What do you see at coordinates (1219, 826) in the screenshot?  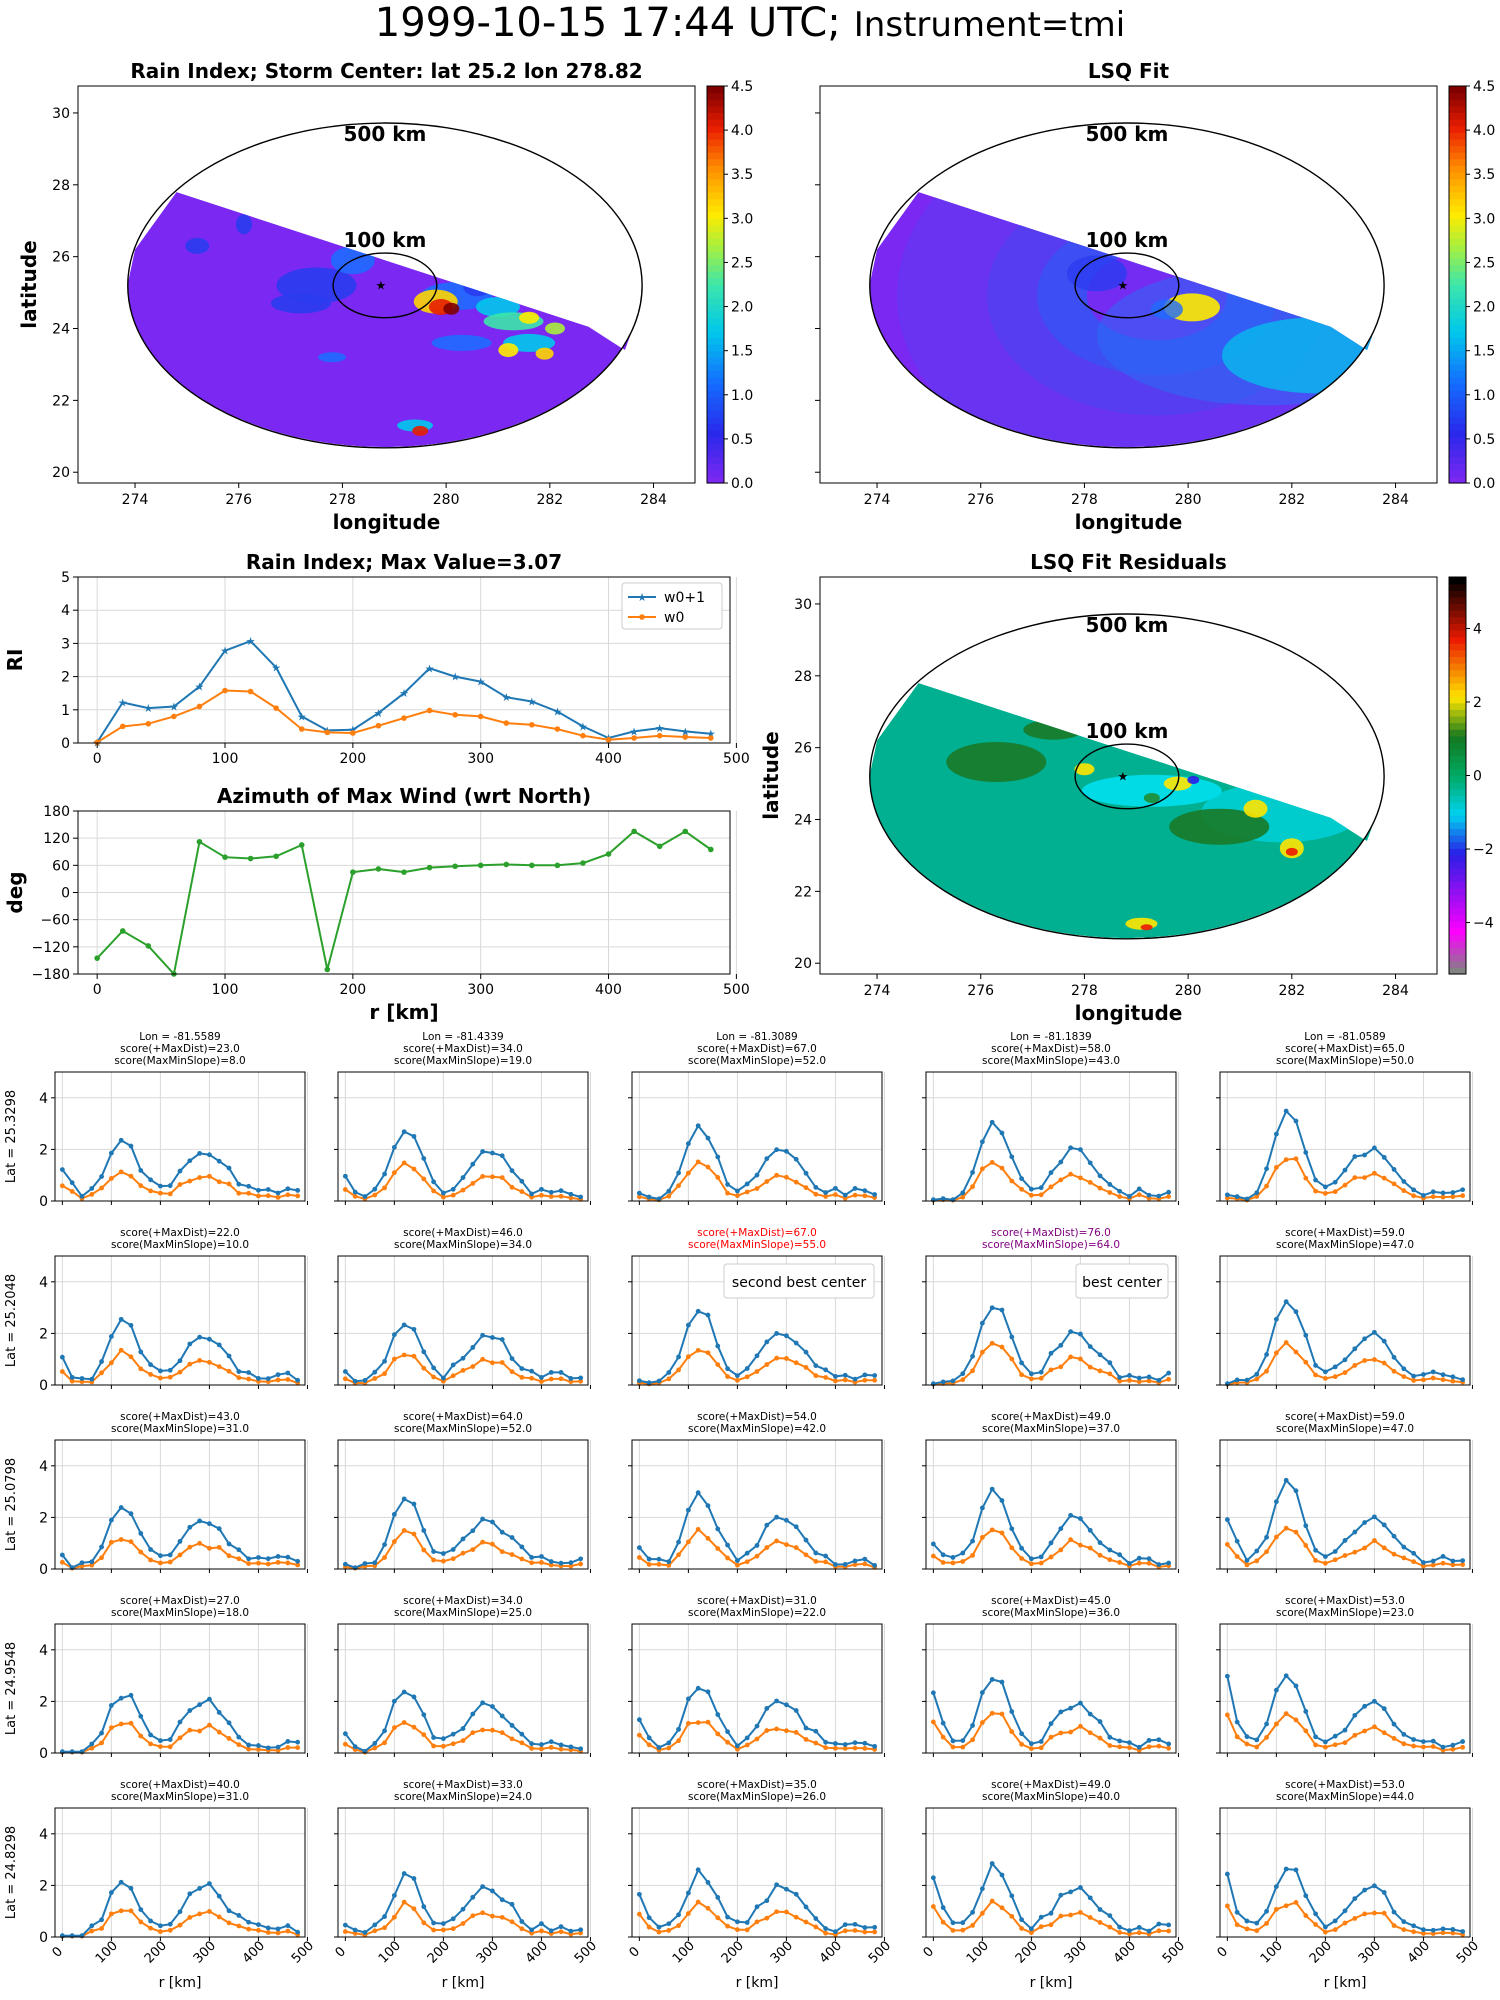 I see `resid-cell` at bounding box center [1219, 826].